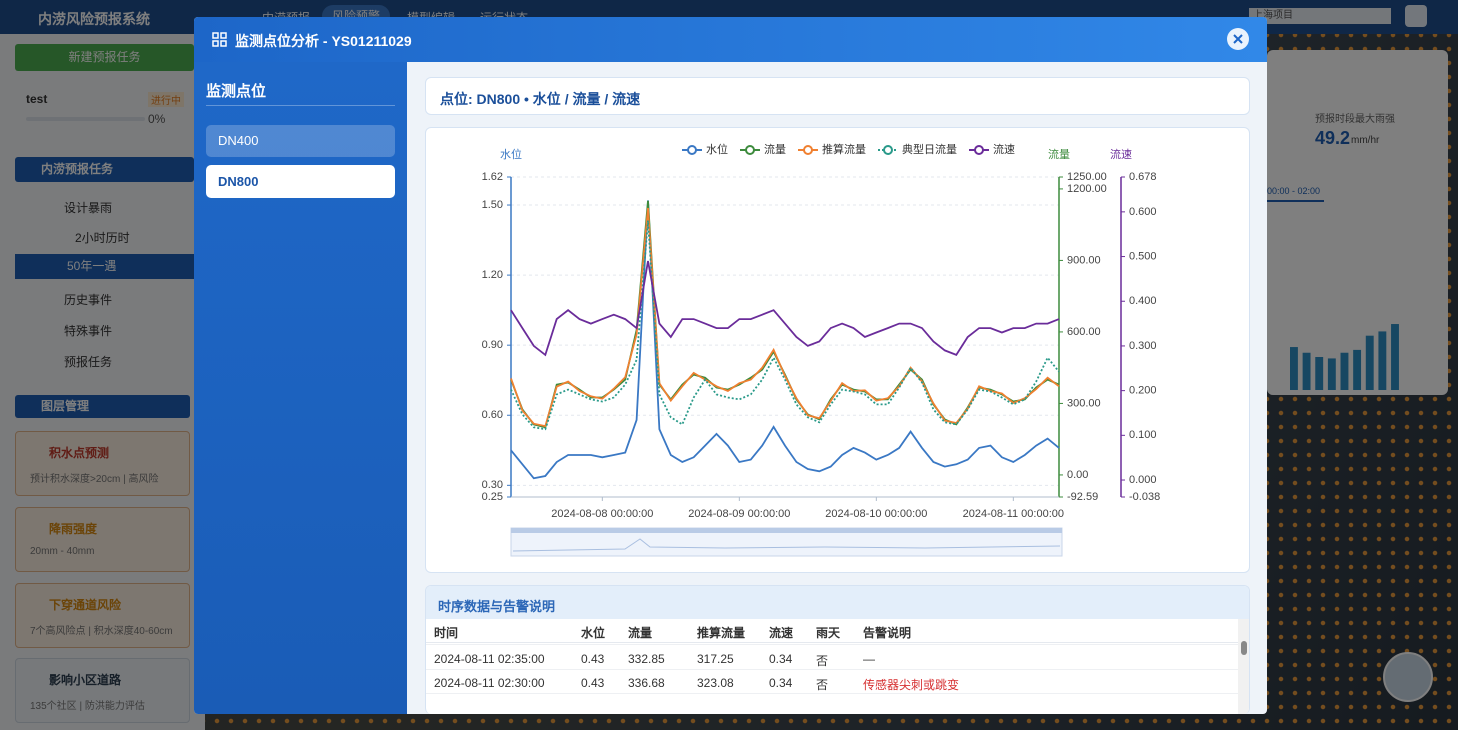  Describe the element at coordinates (489, 683) in the screenshot. I see `table-cell: 2024-08-11 02:30:00` at that location.